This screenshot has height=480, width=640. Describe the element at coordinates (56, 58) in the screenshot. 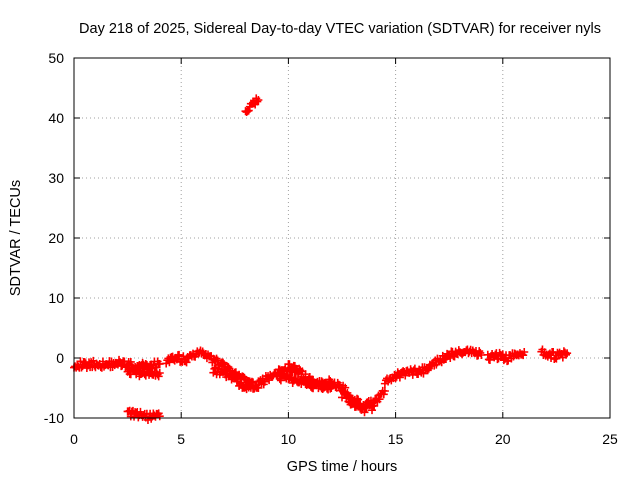

I see `y-tick-label: 50` at that location.